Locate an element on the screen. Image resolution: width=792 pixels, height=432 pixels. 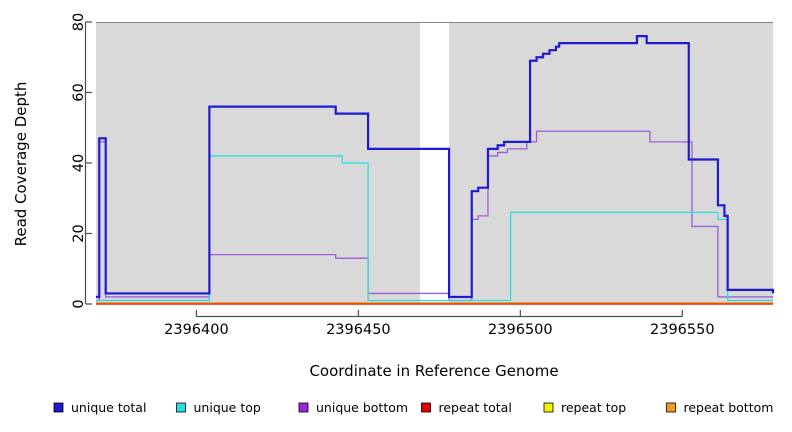
legend-label-unique-total: unique total is located at coordinates (108, 407).